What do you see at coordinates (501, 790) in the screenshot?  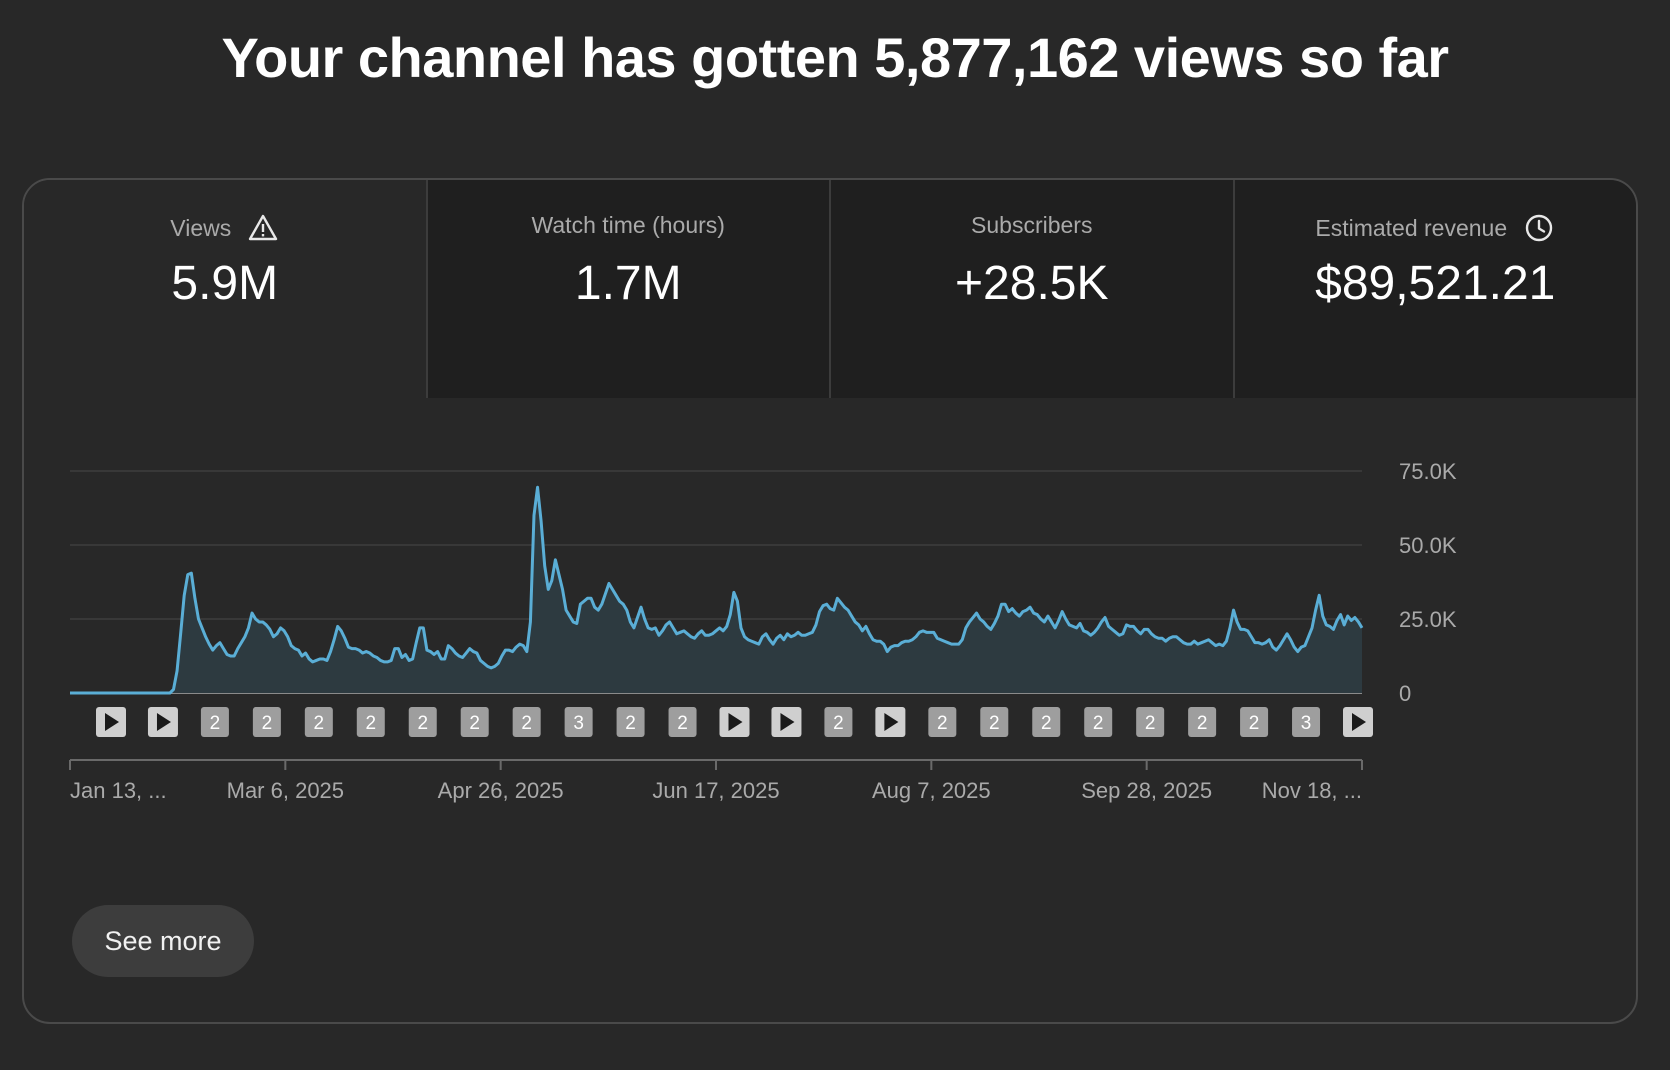 I see `x-tick-label: Apr 26, 2025` at bounding box center [501, 790].